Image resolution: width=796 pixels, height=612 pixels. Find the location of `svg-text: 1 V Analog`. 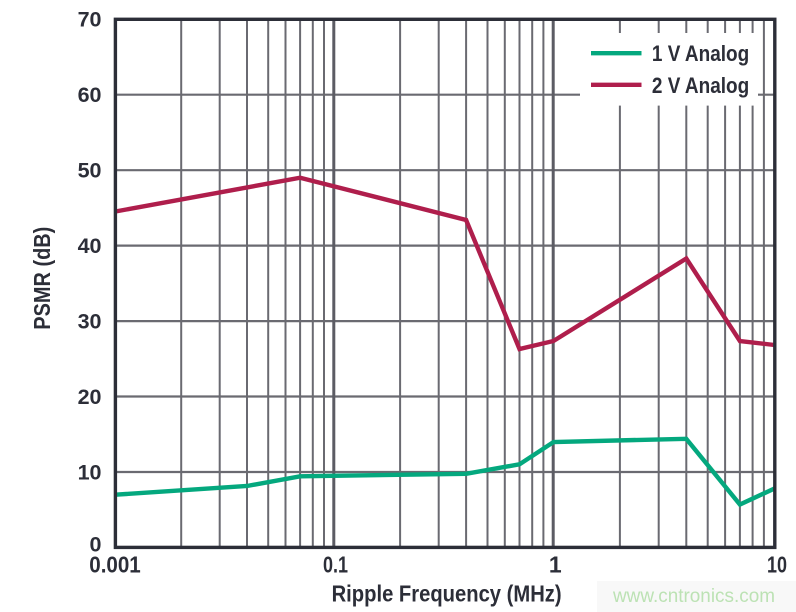

svg-text: 1 V Analog is located at coordinates (700, 53).